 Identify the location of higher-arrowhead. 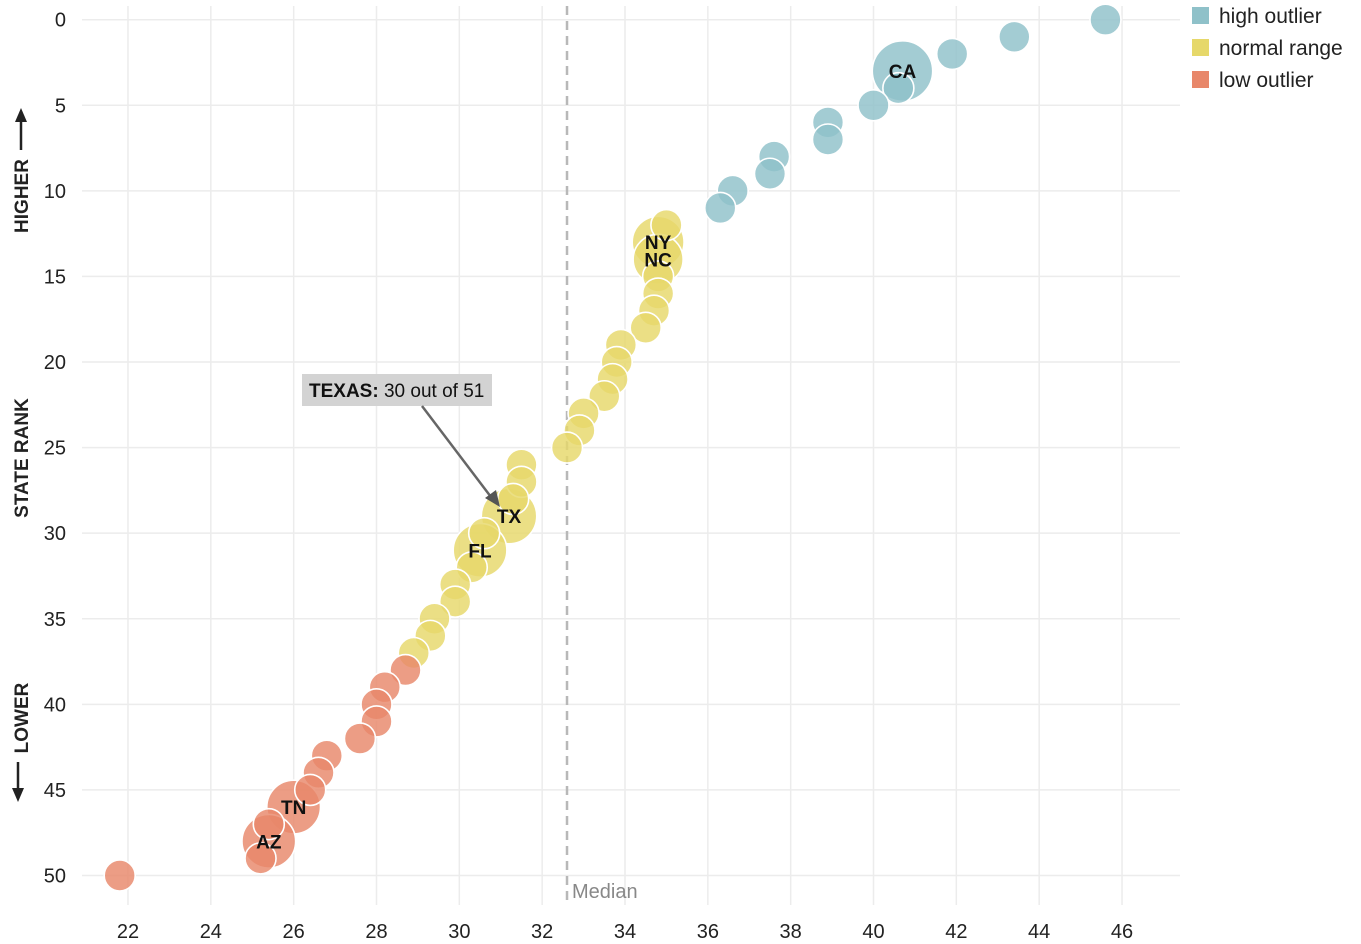
(21, 115).